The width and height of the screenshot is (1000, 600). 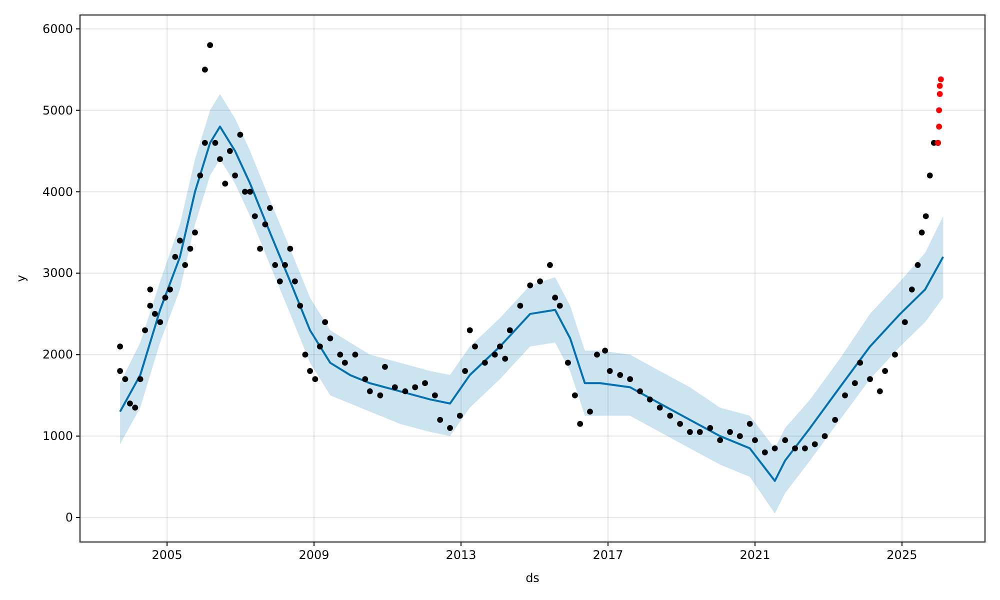 What do you see at coordinates (57, 355) in the screenshot?
I see `y-tick-label: 2000` at bounding box center [57, 355].